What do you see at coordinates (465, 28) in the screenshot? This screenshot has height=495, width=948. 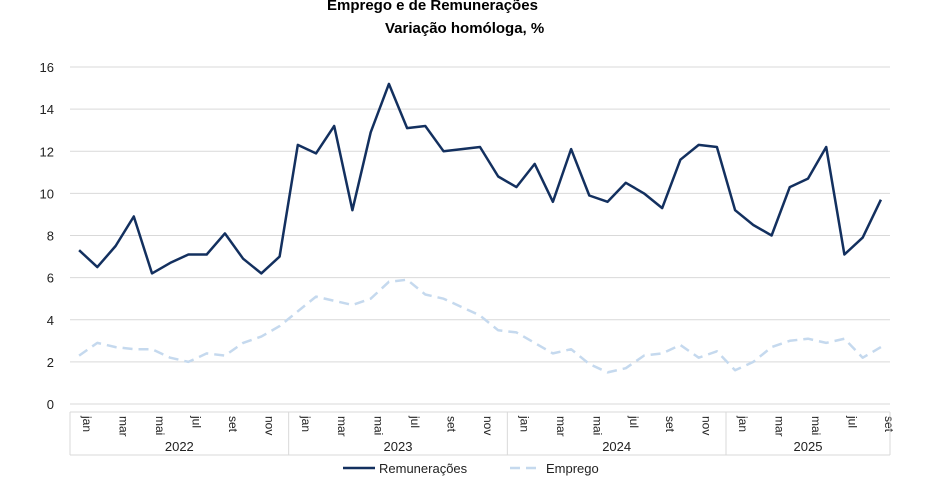 I see `chart-subtitle: Variação homóloga, %` at bounding box center [465, 28].